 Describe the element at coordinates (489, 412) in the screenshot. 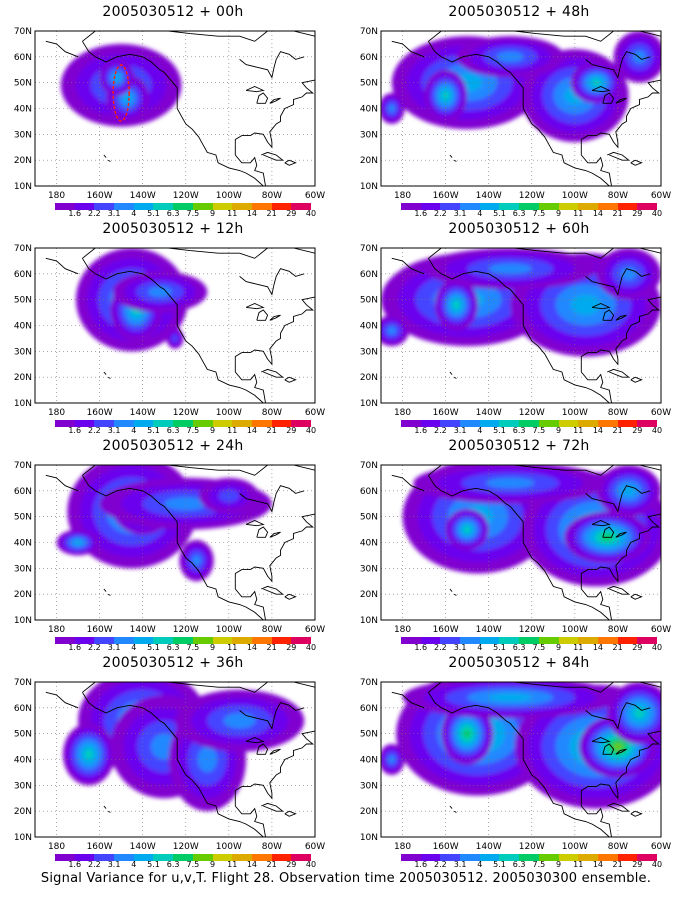

I see `x-tick-label: 140W` at that location.